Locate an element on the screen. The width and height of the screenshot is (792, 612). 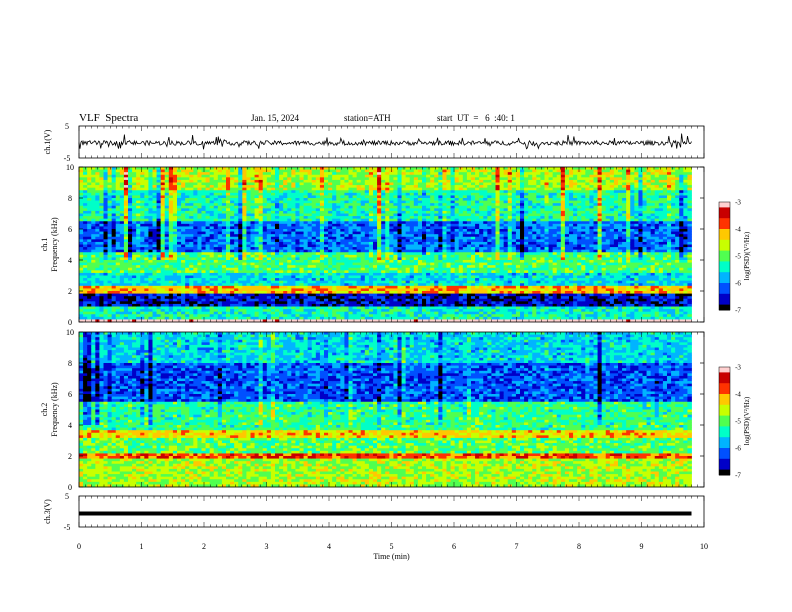
ch1-waveform-ylabel: ch.1(V) is located at coordinates (47, 141).